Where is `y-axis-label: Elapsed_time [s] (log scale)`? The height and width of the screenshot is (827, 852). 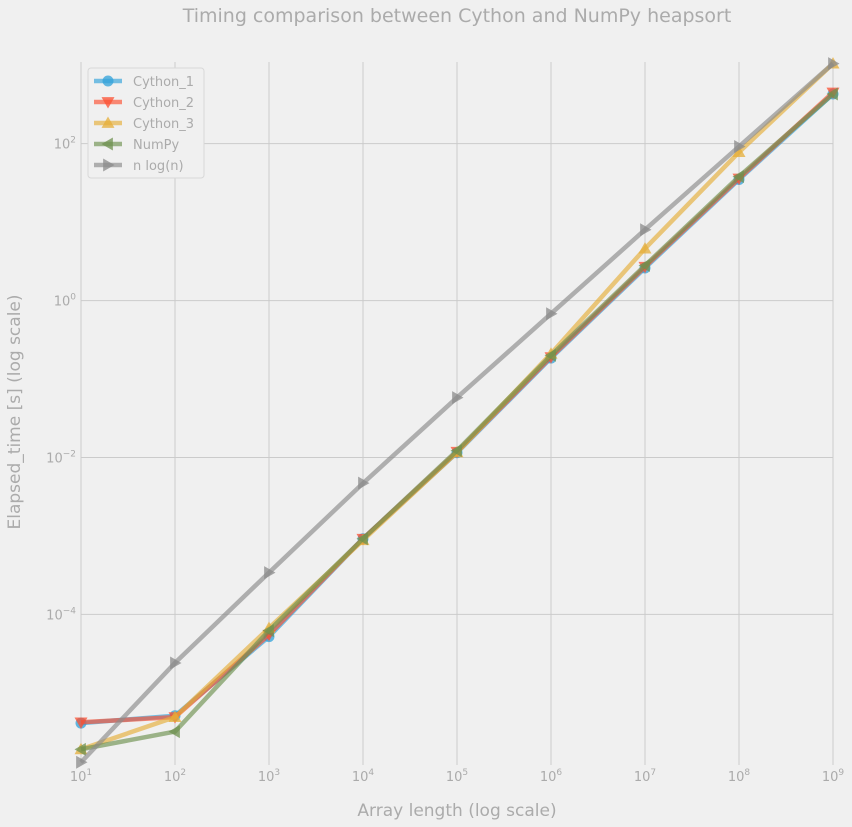 y-axis-label: Elapsed_time [s] (log scale) is located at coordinates (15, 411).